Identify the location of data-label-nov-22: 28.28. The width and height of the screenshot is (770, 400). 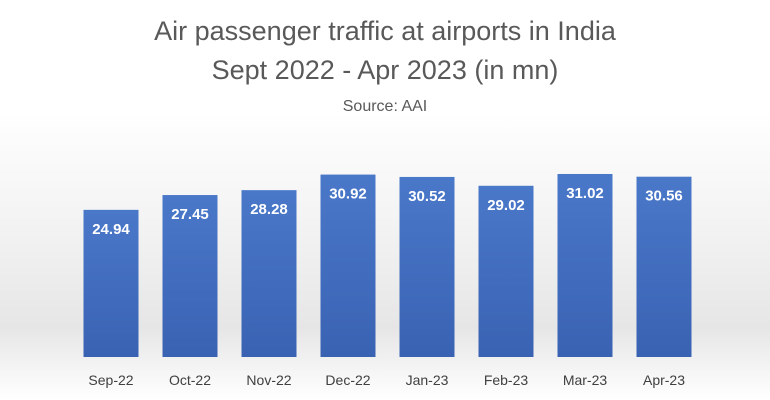
(269, 209).